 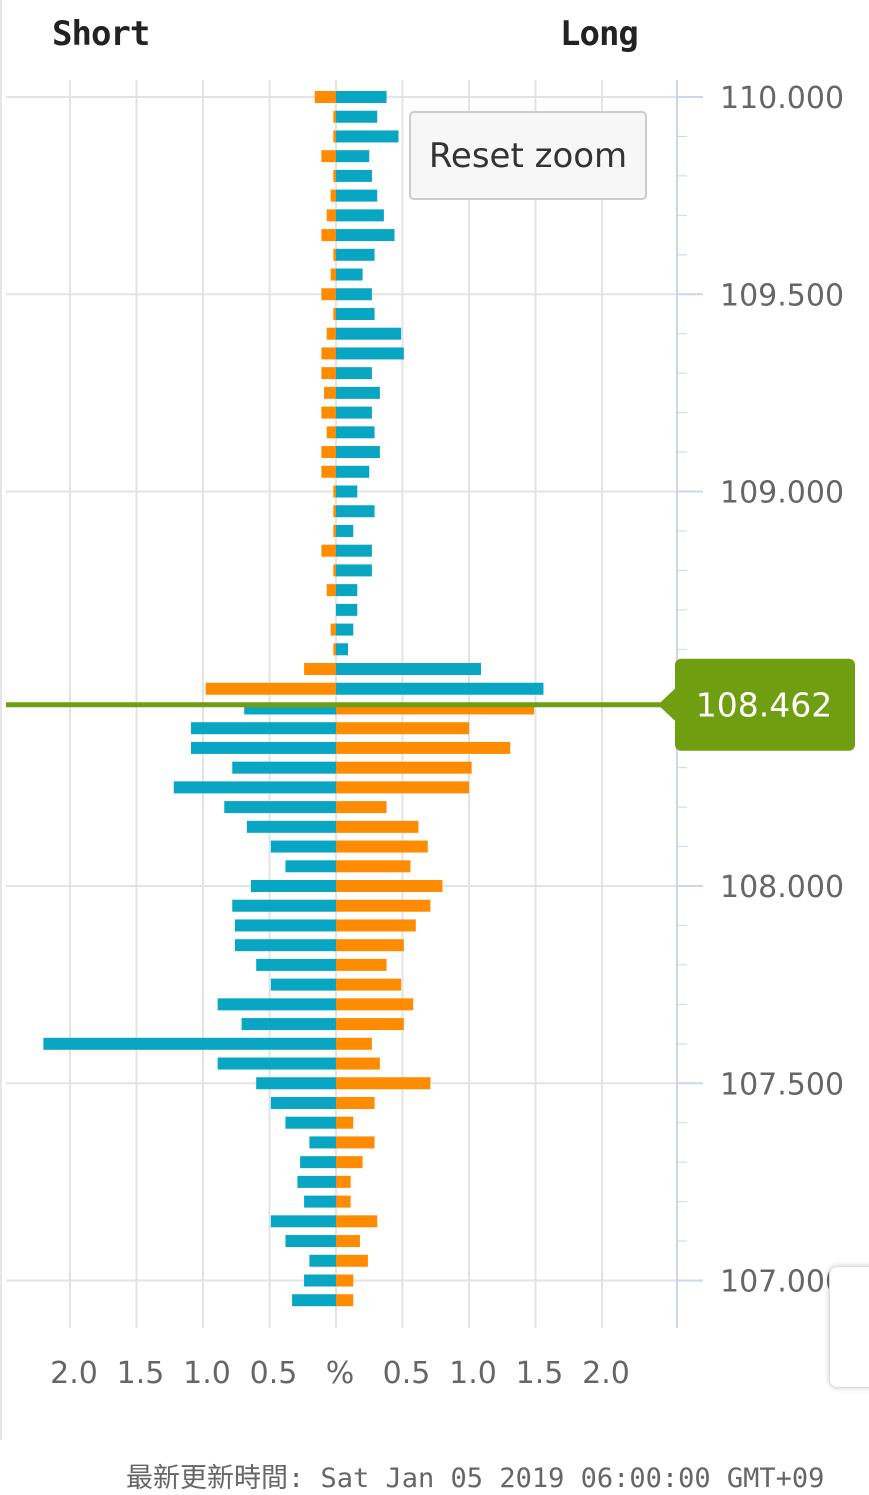 What do you see at coordinates (340, 1373) in the screenshot?
I see `x-tick-label: %` at bounding box center [340, 1373].